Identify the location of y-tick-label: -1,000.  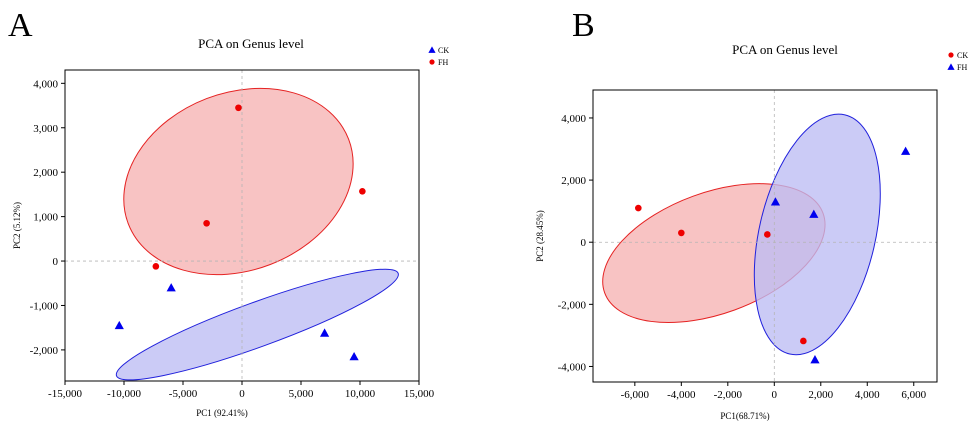
(44, 306).